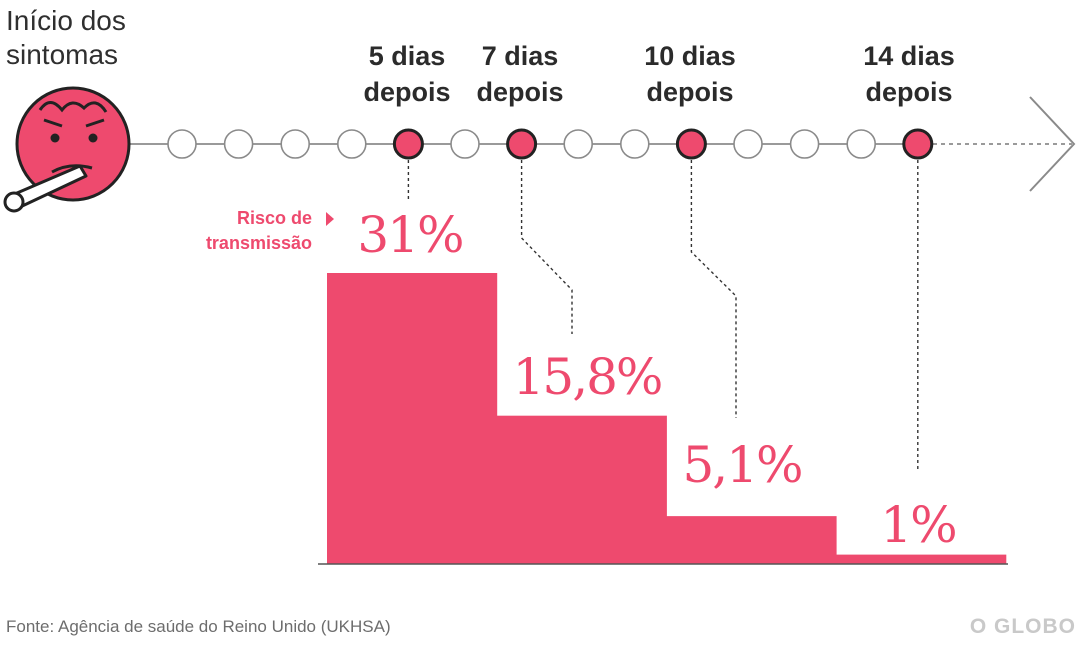  Describe the element at coordinates (86, 38) in the screenshot. I see `start-label: Início dos sintomas` at that location.